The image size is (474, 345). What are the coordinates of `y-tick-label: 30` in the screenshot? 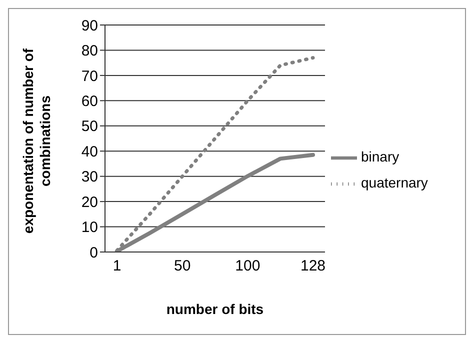 It's located at (89, 177).